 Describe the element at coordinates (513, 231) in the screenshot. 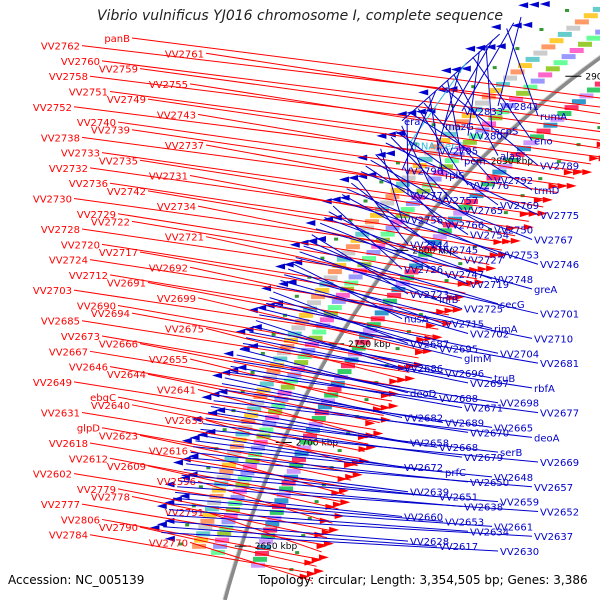

I see `right-gene-label: VV2750` at that location.